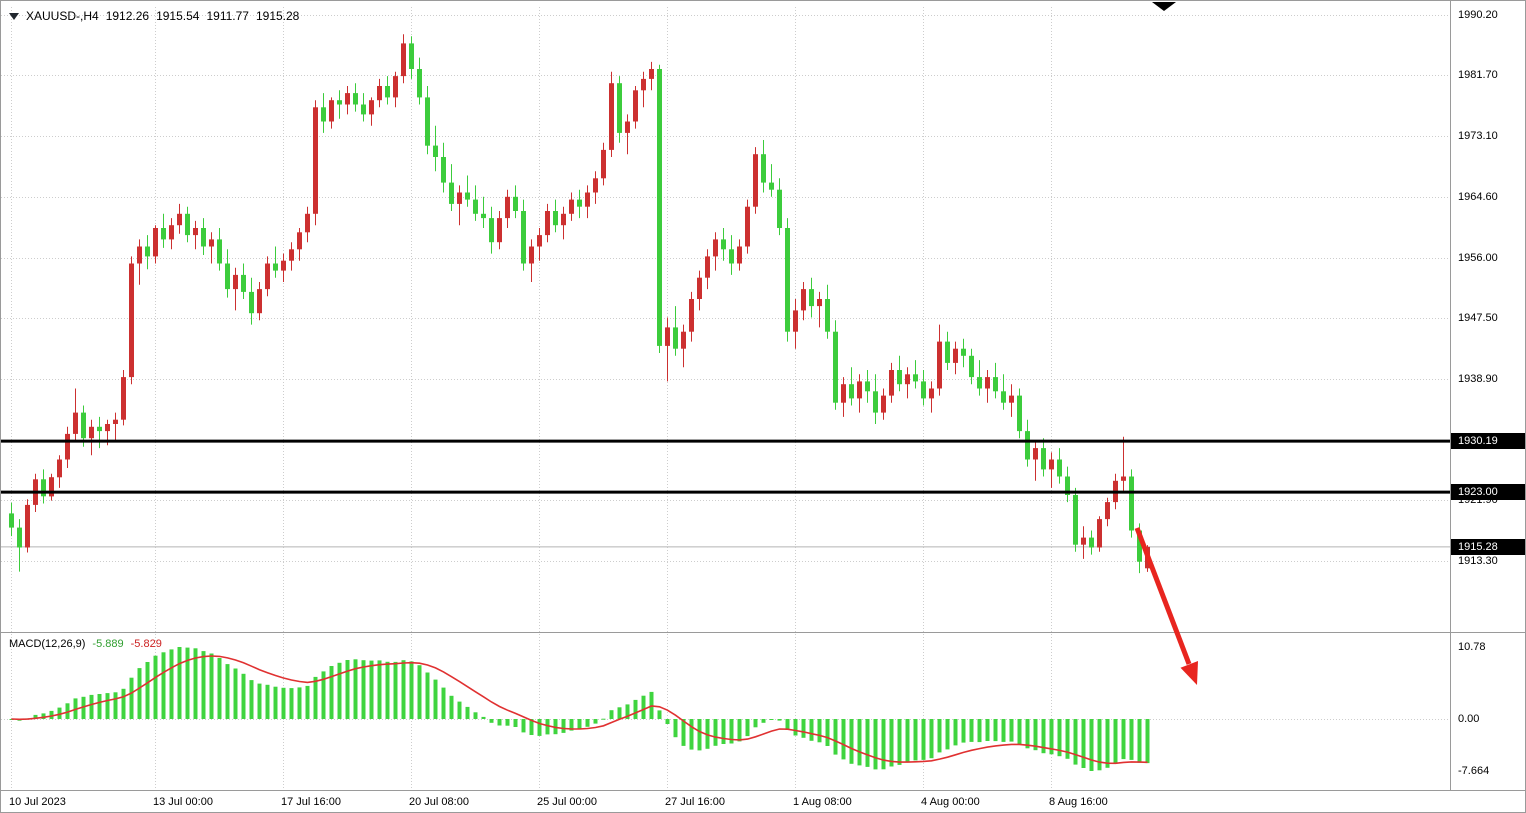 This screenshot has width=1526, height=813. What do you see at coordinates (178, 16) in the screenshot?
I see `bar-high-value: 1915.54` at bounding box center [178, 16].